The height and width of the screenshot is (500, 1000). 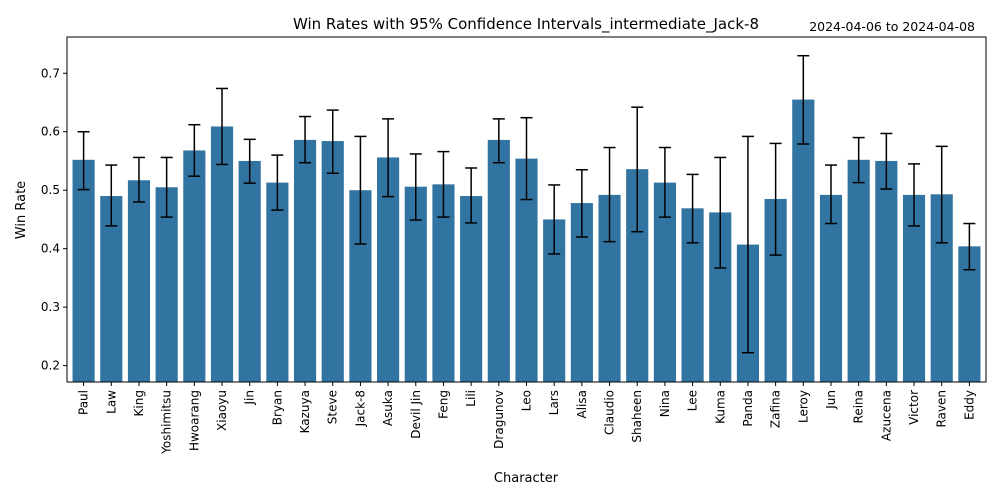 I want to click on y-tick-label: 0.5, so click(x=50, y=190).